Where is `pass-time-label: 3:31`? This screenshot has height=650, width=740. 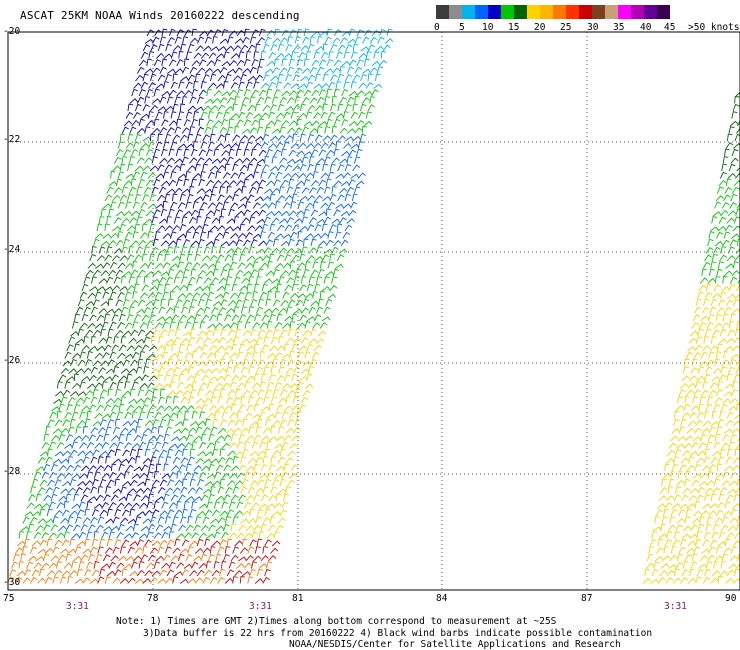
pass-time-label: 3:31 is located at coordinates (675, 606).